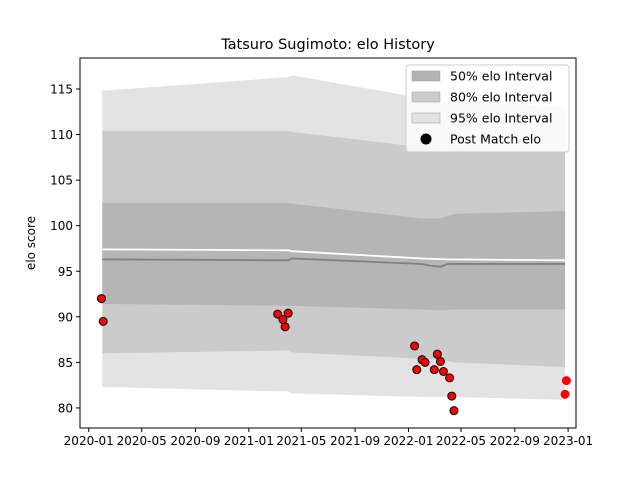  I want to click on expected-elo-line, so click(334, 255).